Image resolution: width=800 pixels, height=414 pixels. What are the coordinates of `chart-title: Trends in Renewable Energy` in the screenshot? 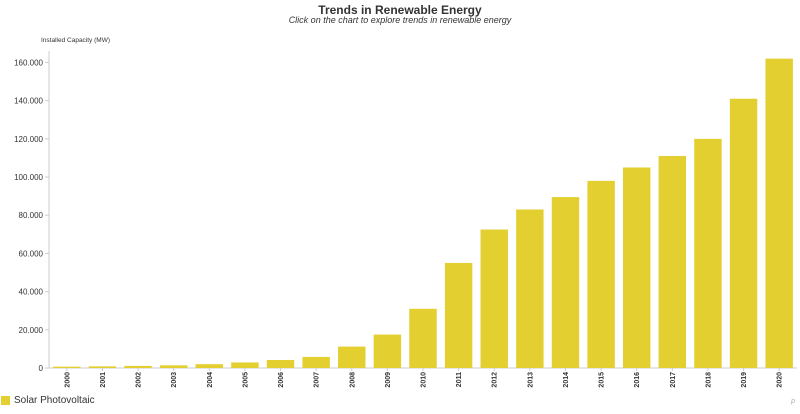 It's located at (400, 10).